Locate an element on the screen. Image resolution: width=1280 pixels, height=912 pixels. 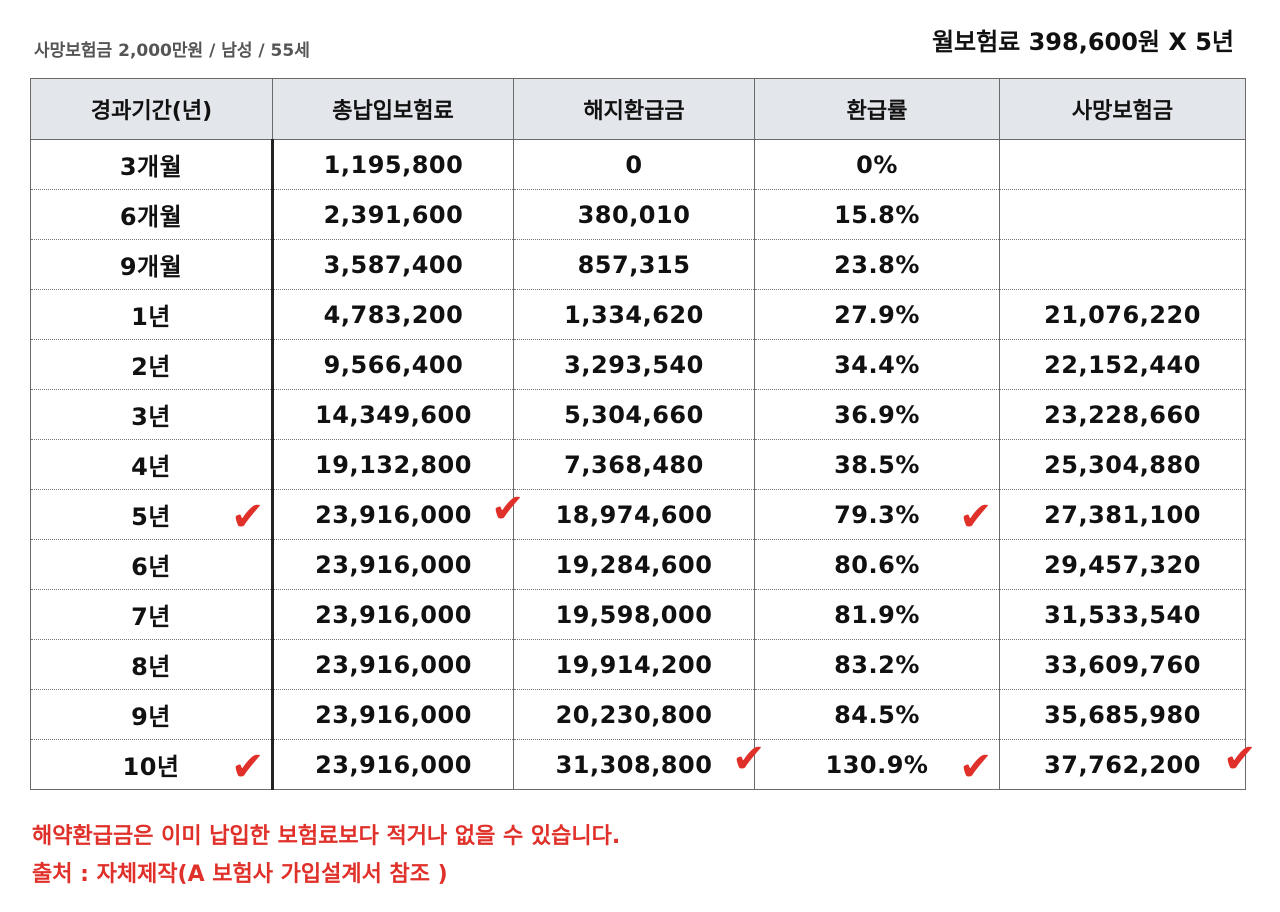
refund-rate-cell: 23.8% is located at coordinates (877, 264).